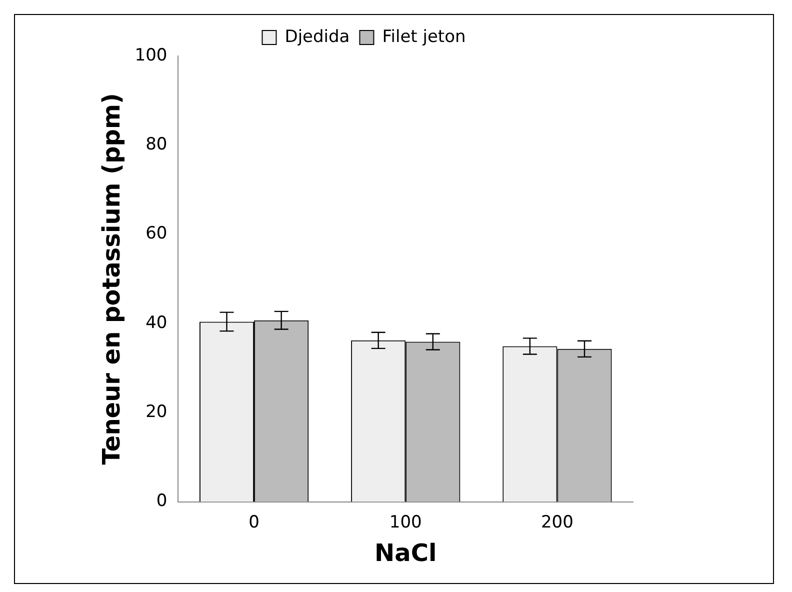  What do you see at coordinates (151, 55) in the screenshot?
I see `y-tick-label: 100` at bounding box center [151, 55].